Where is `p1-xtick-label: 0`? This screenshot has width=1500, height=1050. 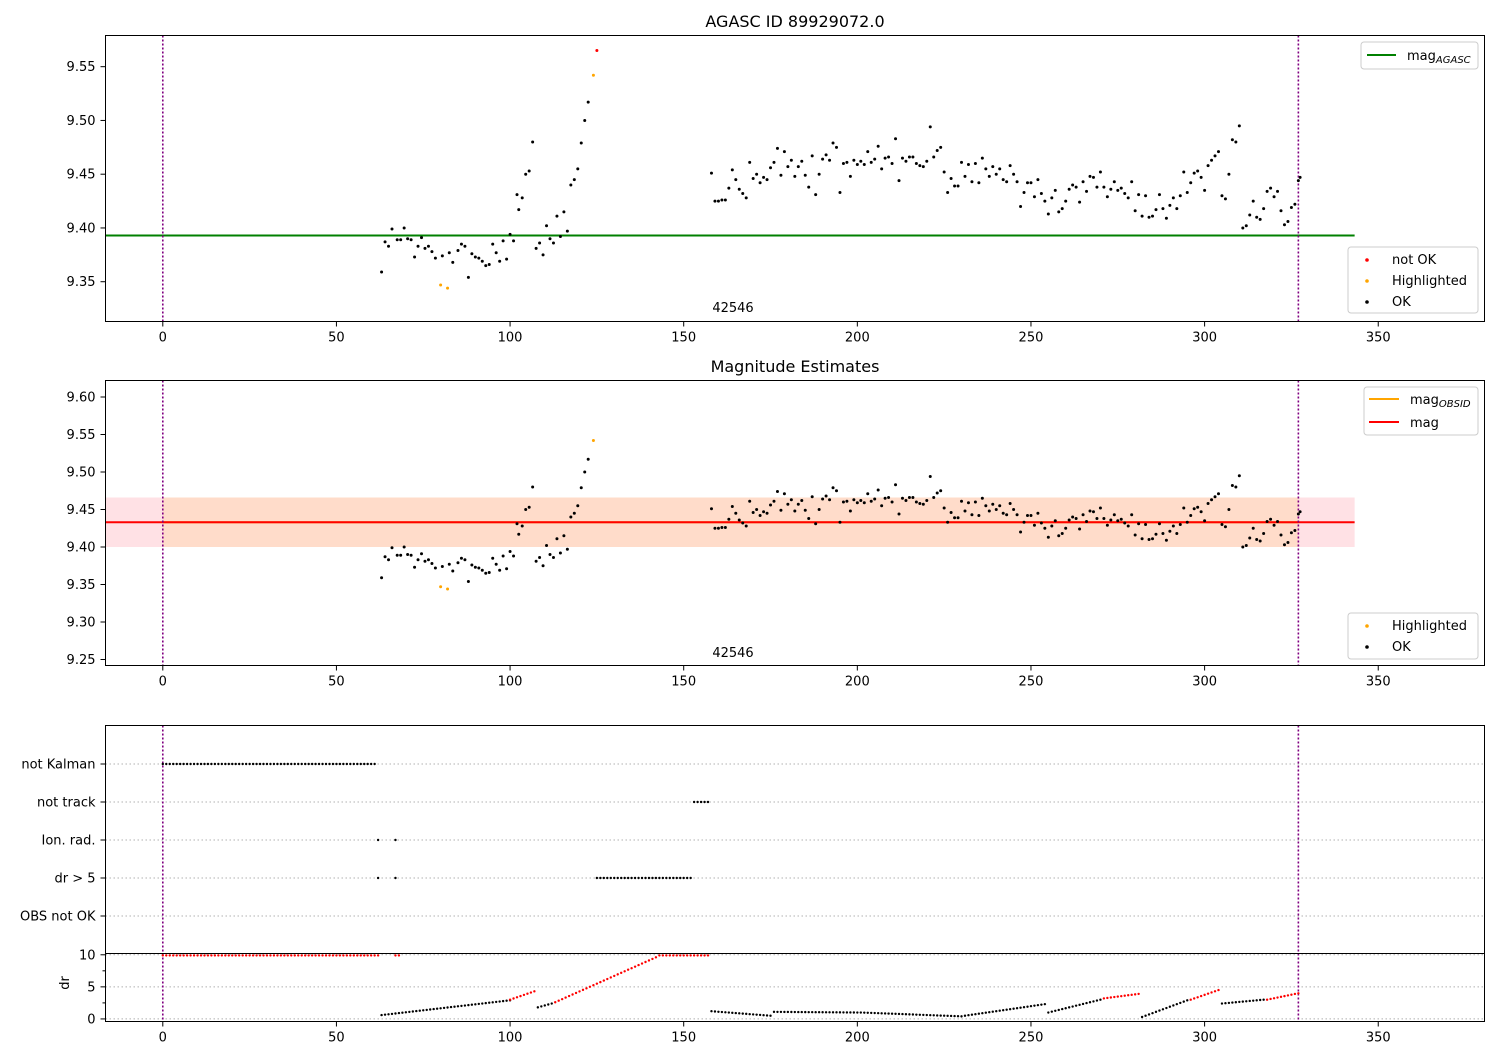
p1-xtick-label: 0 is located at coordinates (163, 338).